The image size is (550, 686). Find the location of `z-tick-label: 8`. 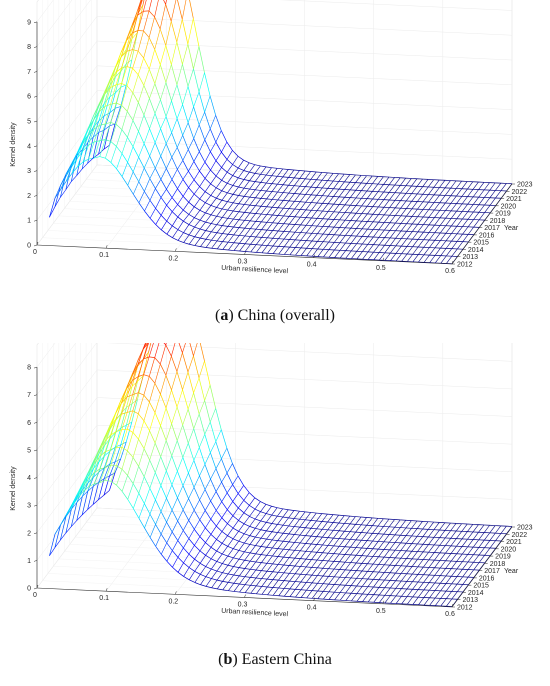

z-tick-label: 8 is located at coordinates (29, 368).